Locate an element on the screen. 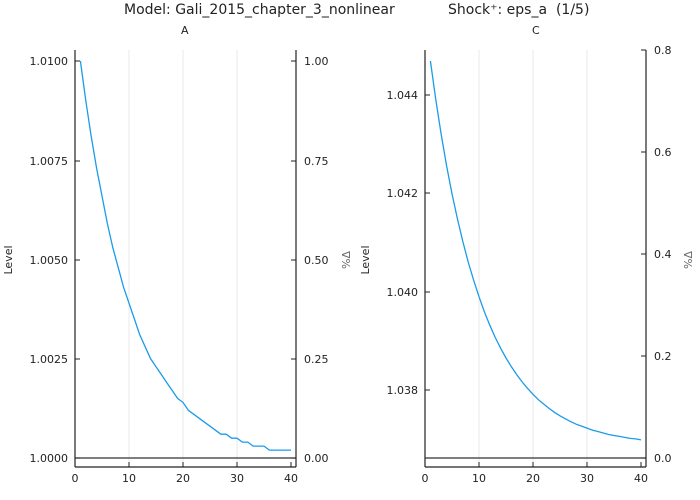 This screenshot has height=500, width=700. y-tick-label-right: 0.8 is located at coordinates (663, 50).